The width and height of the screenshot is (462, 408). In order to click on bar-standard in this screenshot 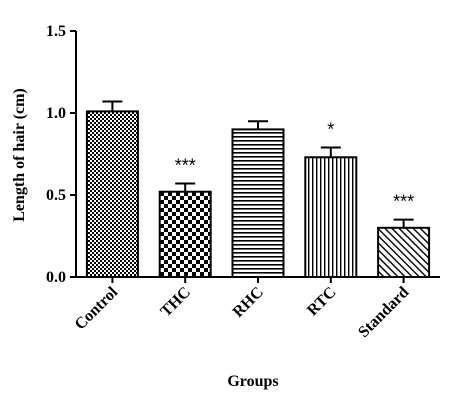, I will do `click(404, 252)`.